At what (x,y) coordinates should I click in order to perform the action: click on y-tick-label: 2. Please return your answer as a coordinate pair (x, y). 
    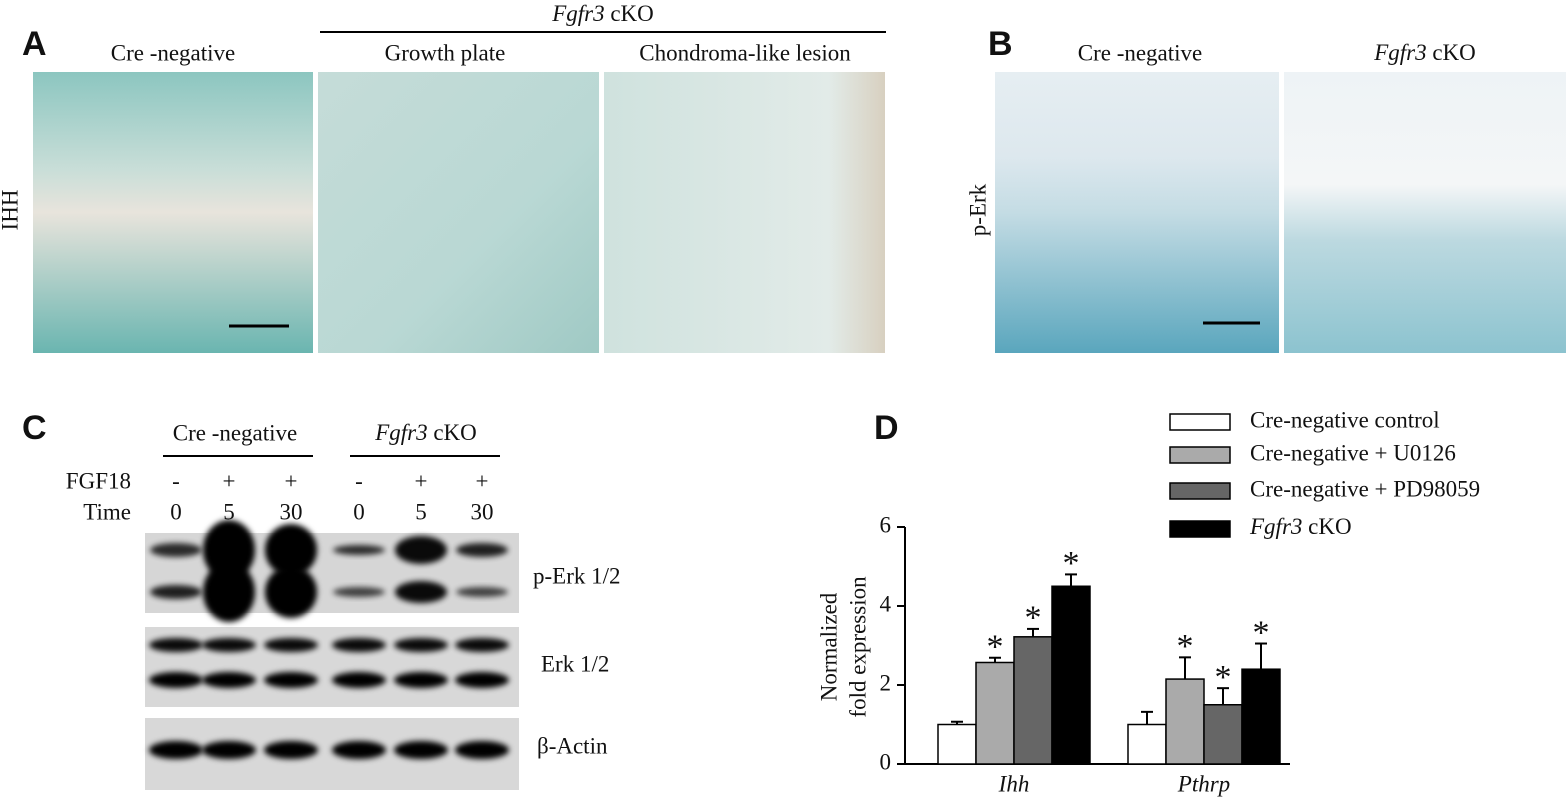
    Looking at the image, I should click on (886, 682).